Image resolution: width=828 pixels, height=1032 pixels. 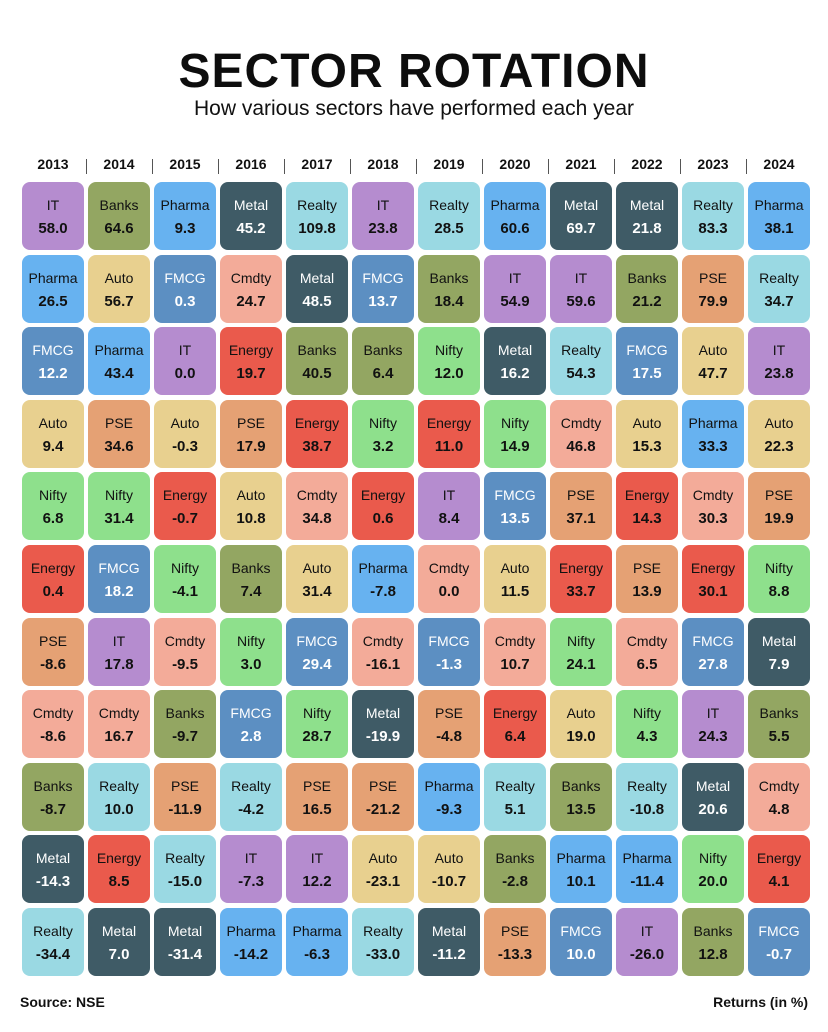 I want to click on tile-2014-realty: Realty 10.0, so click(x=119, y=797).